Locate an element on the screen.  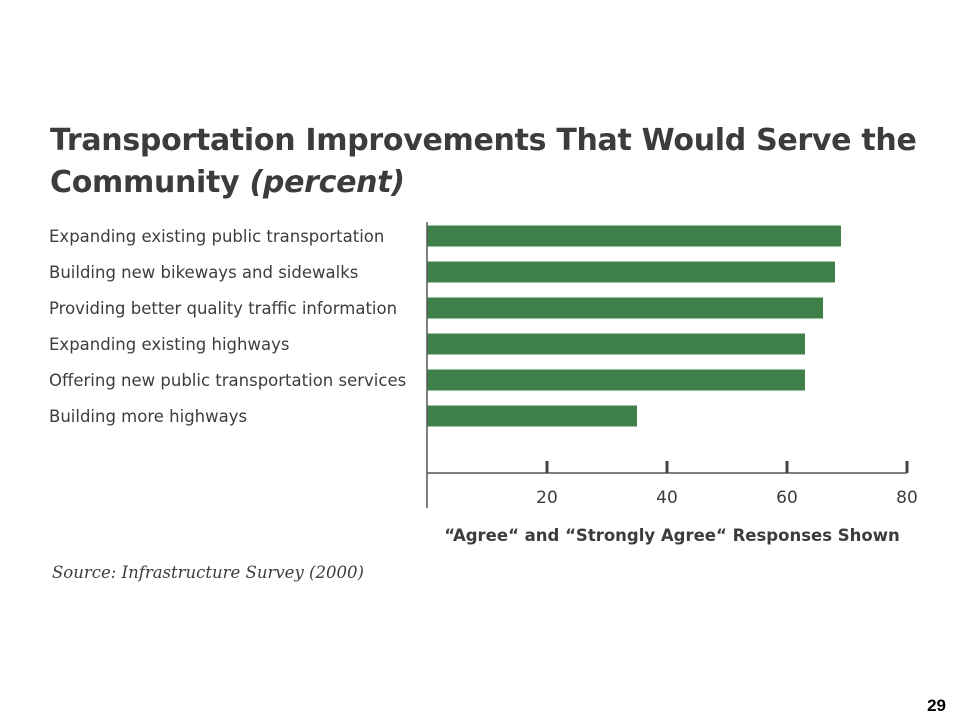
category-label: Building new bikeways and sidewalks is located at coordinates (203, 272).